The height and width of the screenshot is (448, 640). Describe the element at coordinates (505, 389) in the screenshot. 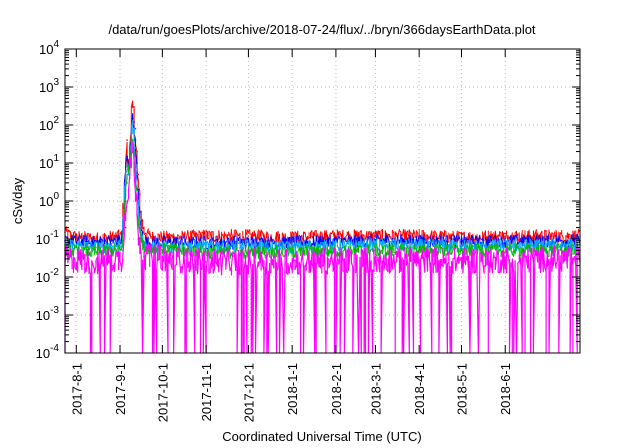

I see `x-tick-label: 2018-6-1` at that location.